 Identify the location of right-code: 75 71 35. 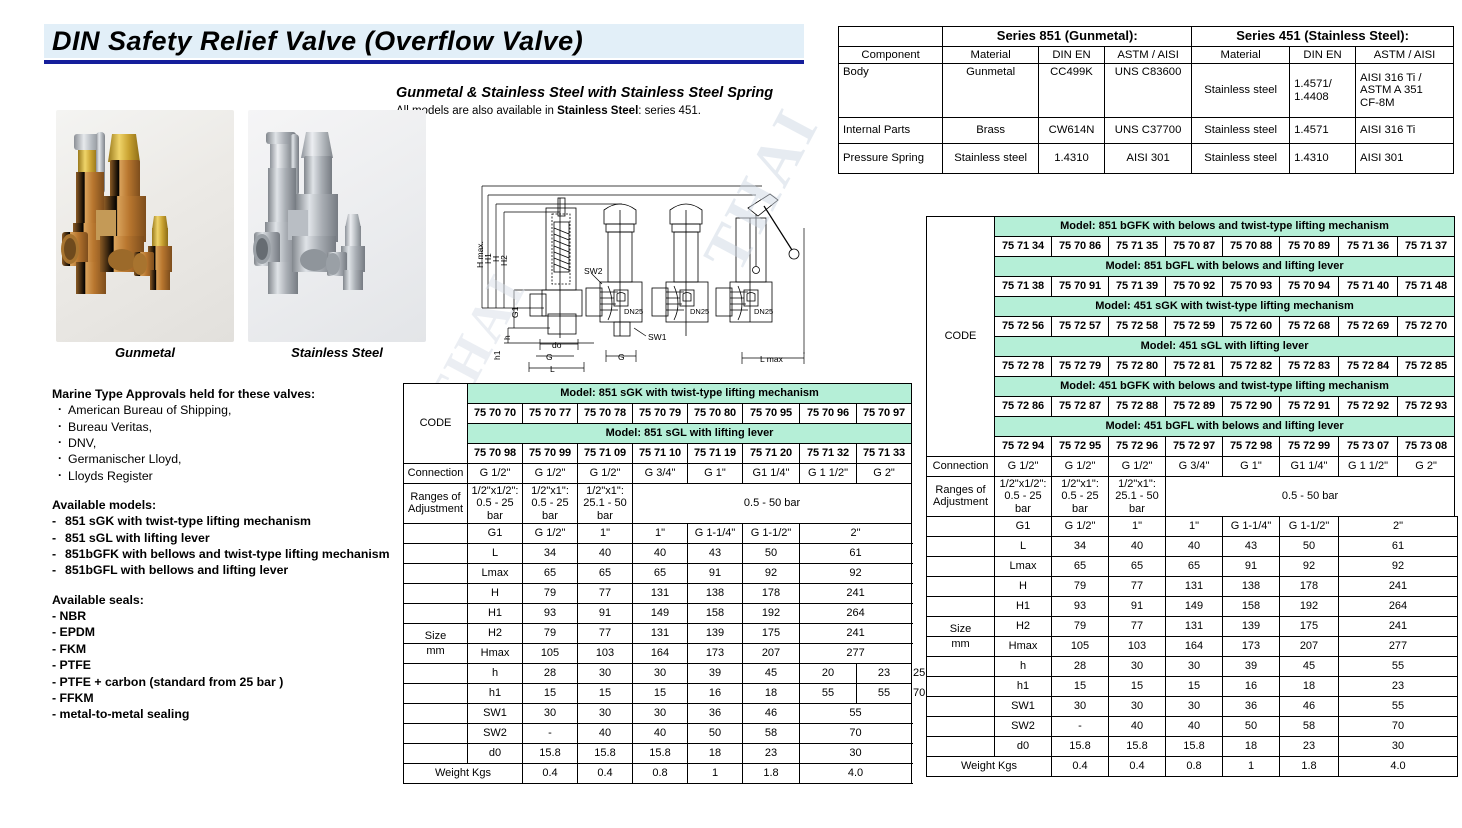
(1137, 246).